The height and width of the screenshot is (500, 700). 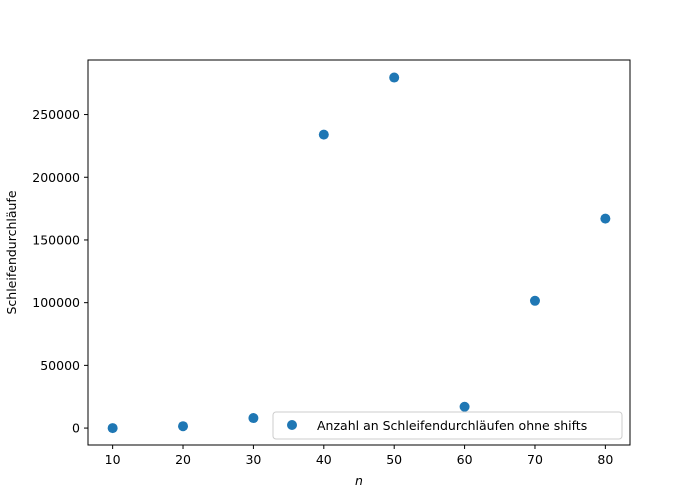 I want to click on x-tick-label: 60, so click(x=465, y=459).